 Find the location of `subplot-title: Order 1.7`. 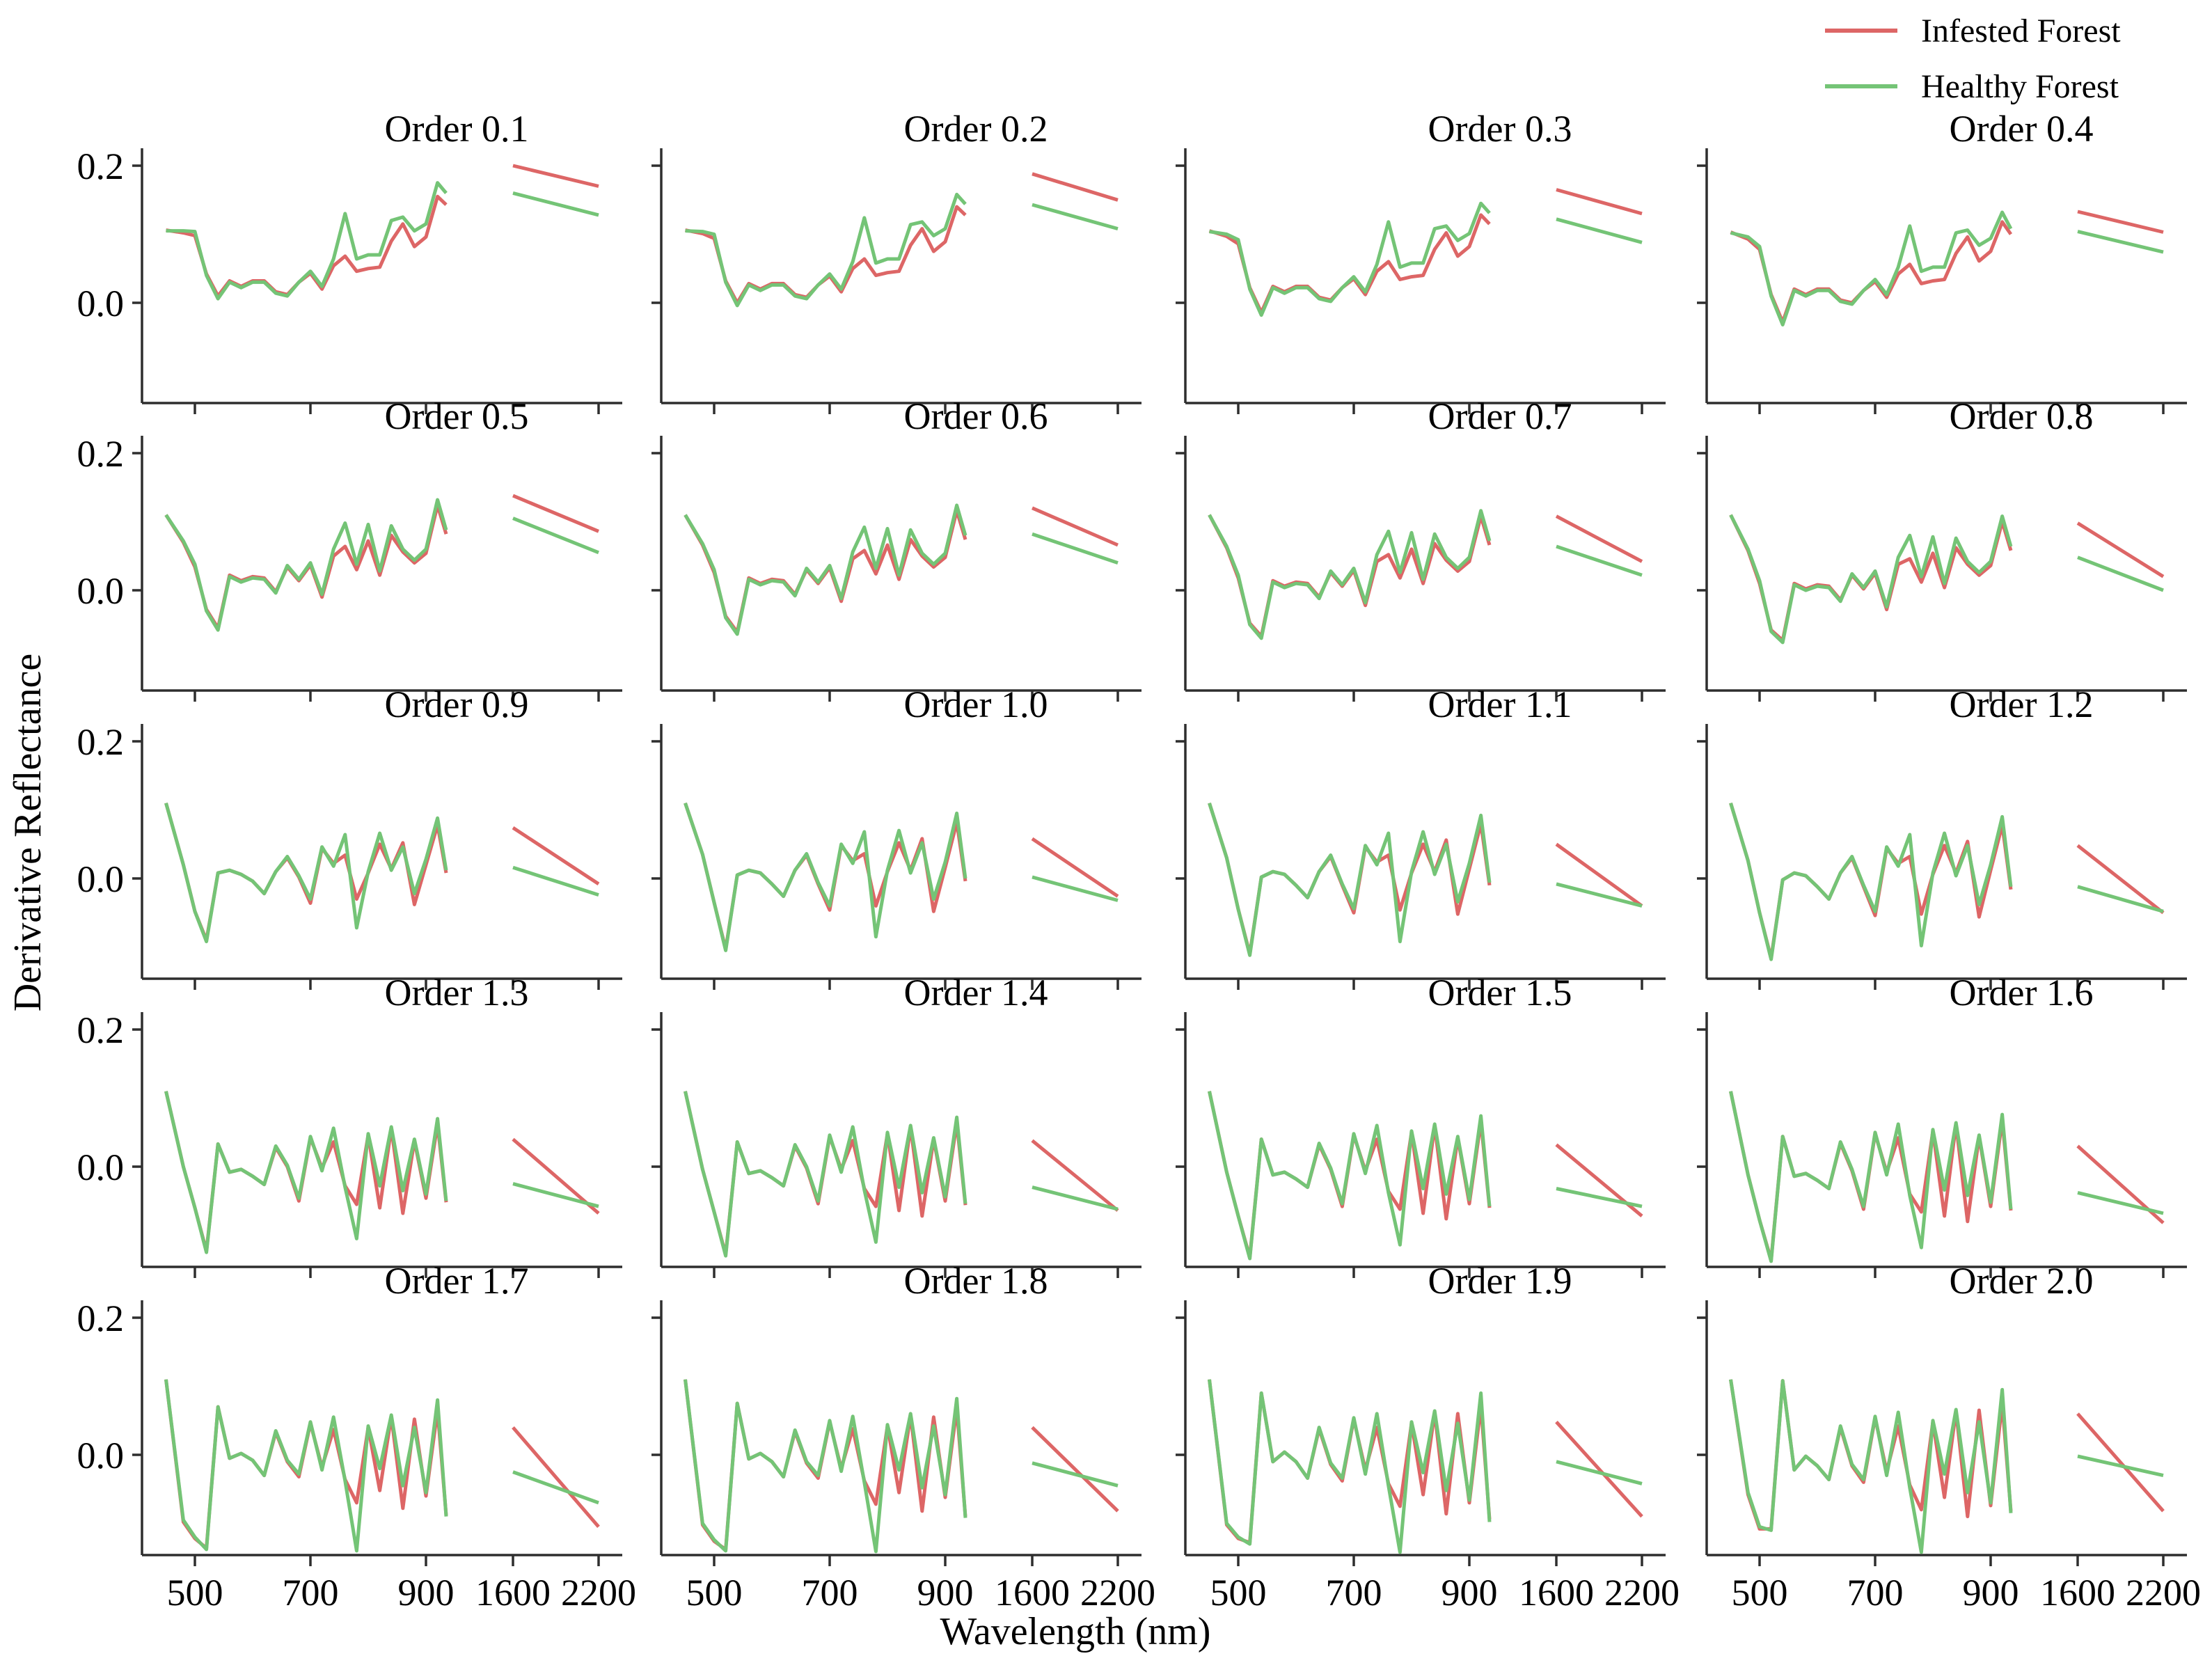

subplot-title: Order 1.7 is located at coordinates (457, 1281).